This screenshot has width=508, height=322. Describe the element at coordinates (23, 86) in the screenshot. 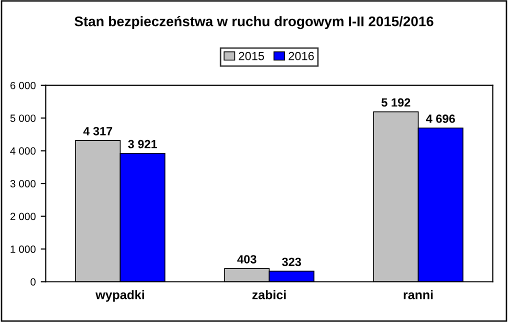

I see `y-tick-label: 6 000` at that location.